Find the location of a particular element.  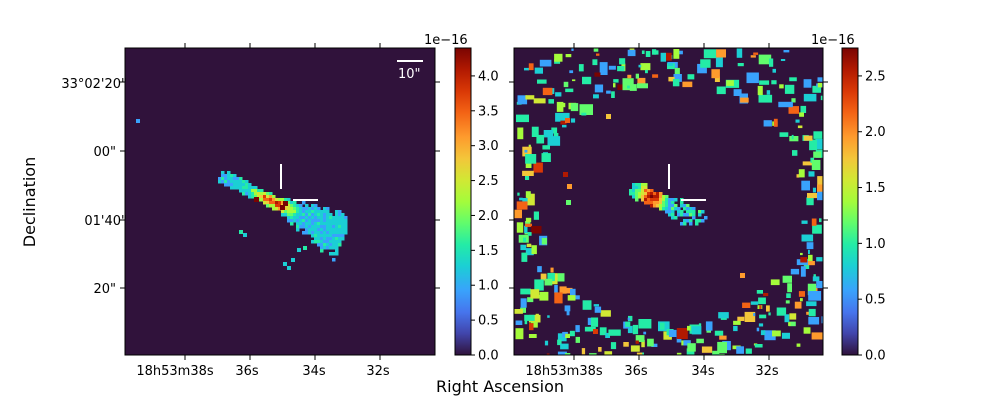

colorbar-tick-label: 2.5 is located at coordinates (488, 181).